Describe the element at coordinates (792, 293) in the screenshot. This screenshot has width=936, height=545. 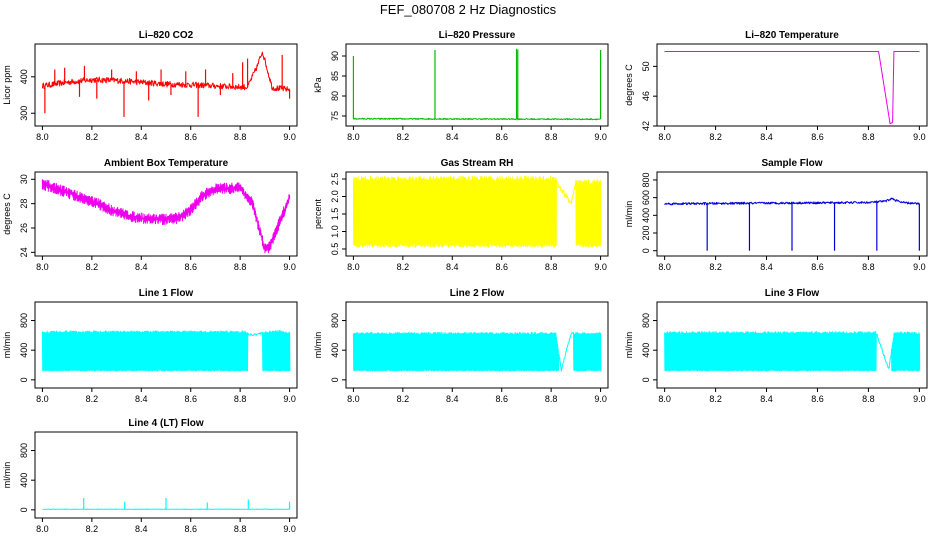
I see `panel-title: Line 3 Flow` at that location.